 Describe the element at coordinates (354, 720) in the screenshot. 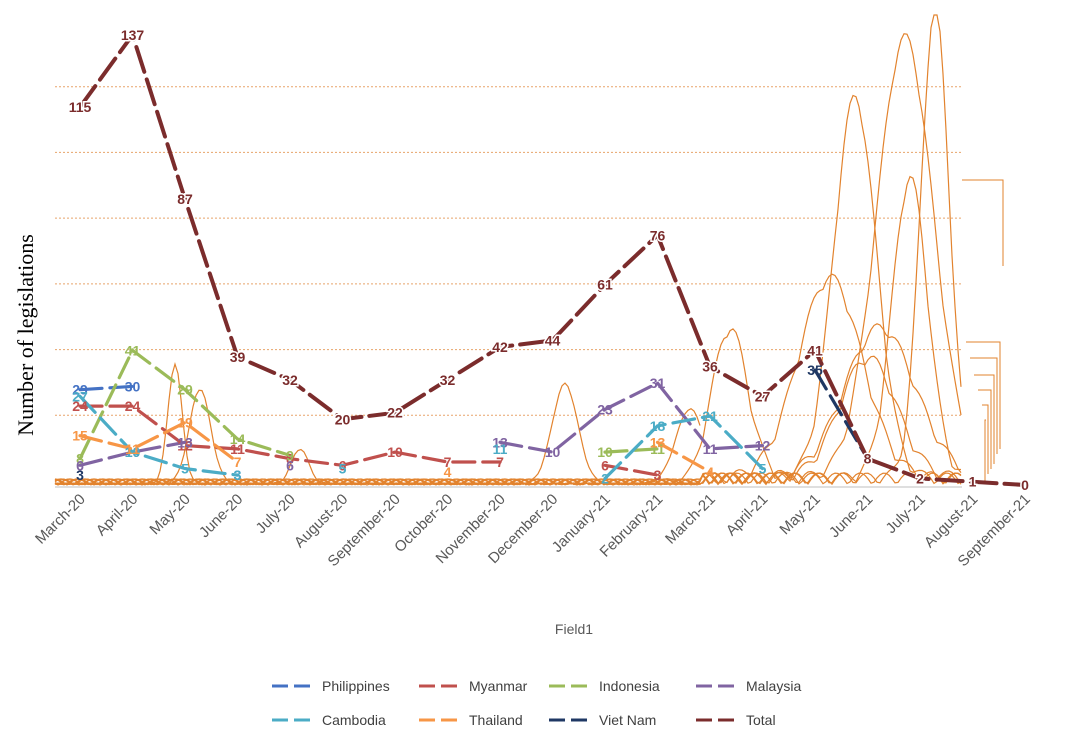

I see `legend-label: Cambodia` at that location.